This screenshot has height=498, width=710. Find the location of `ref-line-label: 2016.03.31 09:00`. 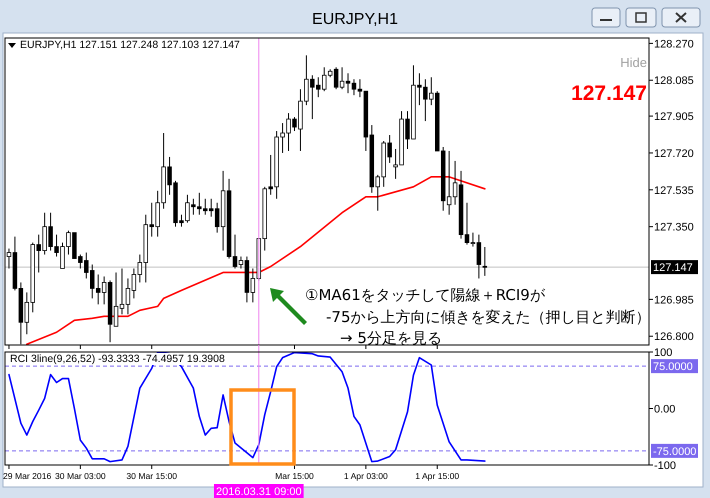

ref-line-label: 2016.03.31 09:00 is located at coordinates (259, 492).